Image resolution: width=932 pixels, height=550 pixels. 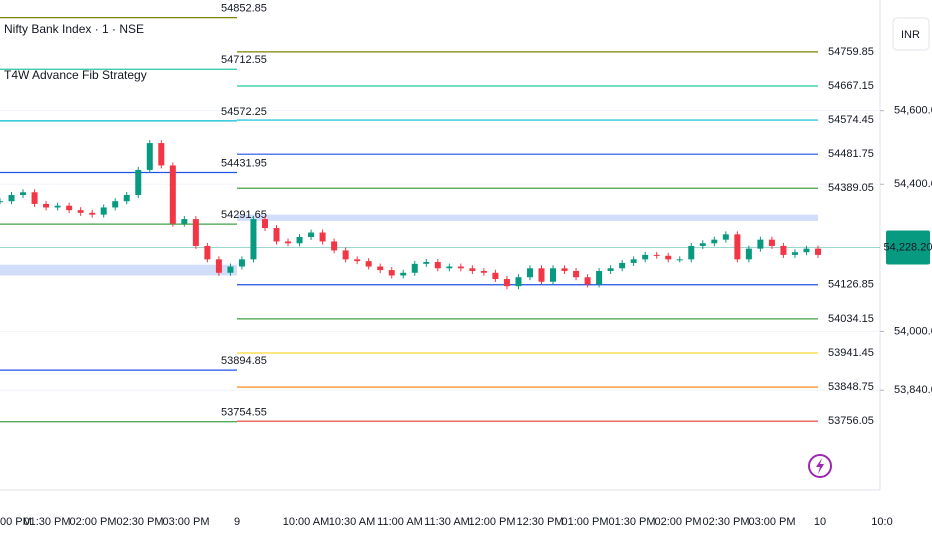 I want to click on fib-level-label: 54574.45, so click(x=851, y=120).